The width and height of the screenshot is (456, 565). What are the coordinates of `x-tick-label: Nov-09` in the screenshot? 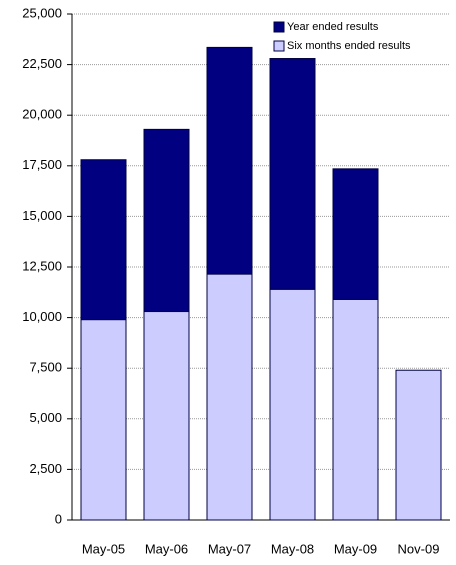 It's located at (419, 548).